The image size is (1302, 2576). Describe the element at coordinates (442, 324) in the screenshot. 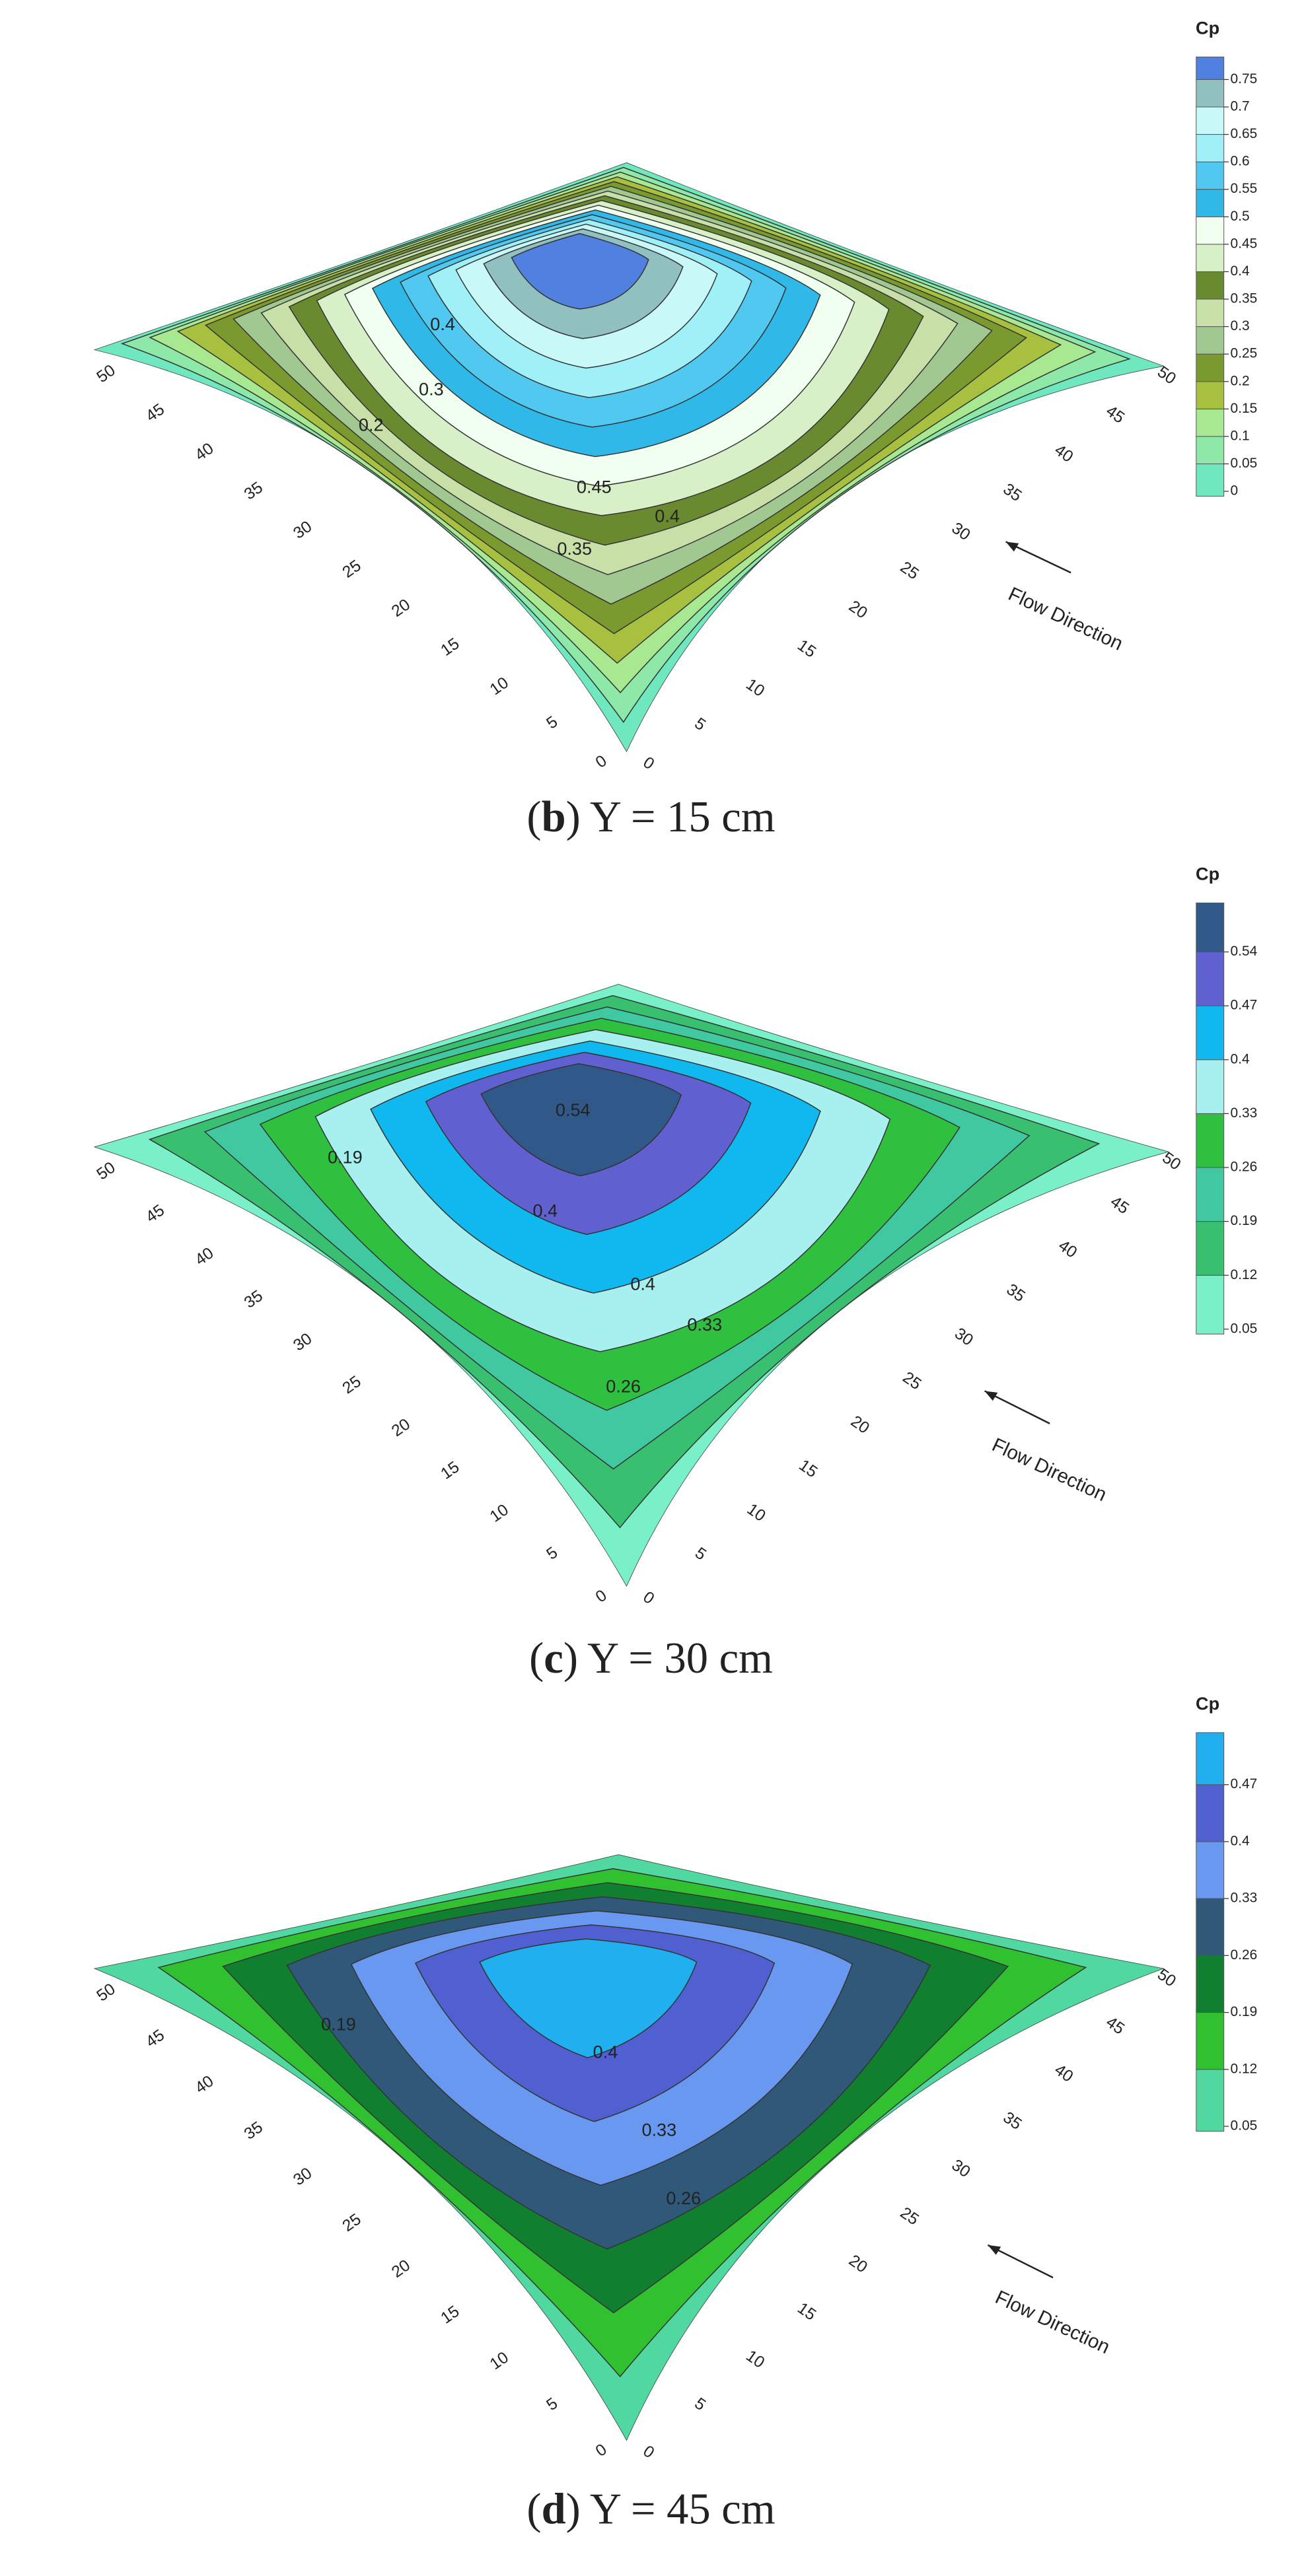

I see `contour-label: 0.4` at that location.